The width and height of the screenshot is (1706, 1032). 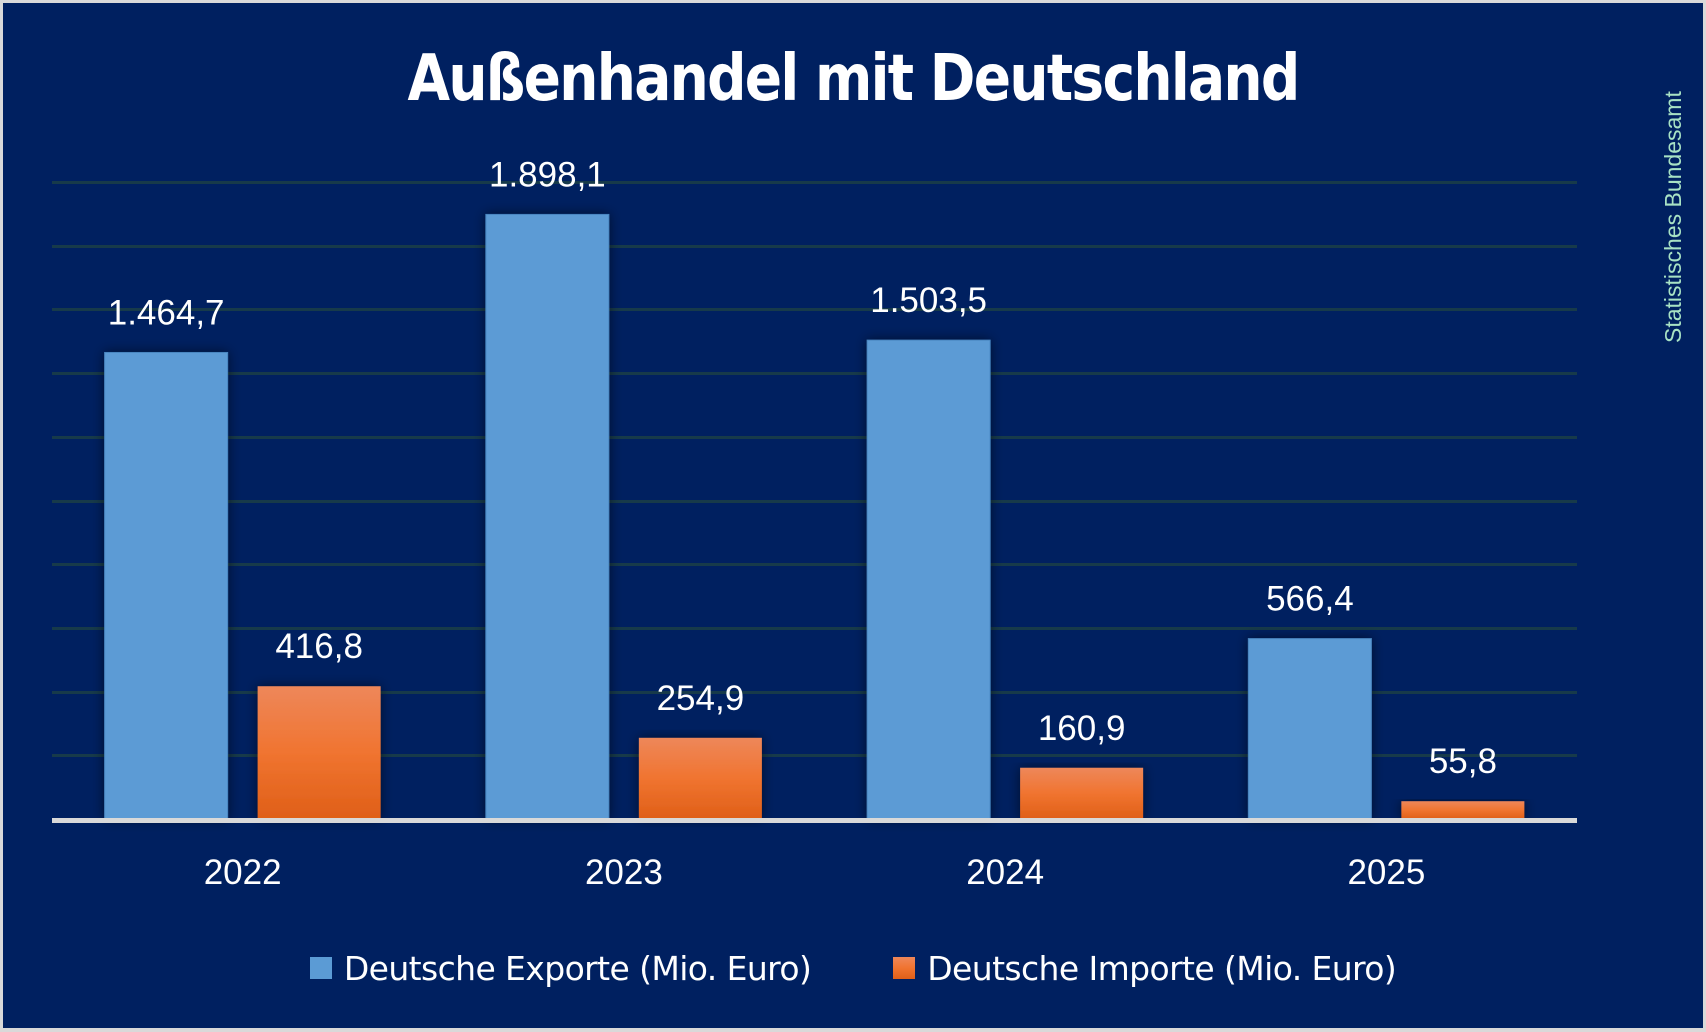 I want to click on x-axis-line, so click(x=814, y=820).